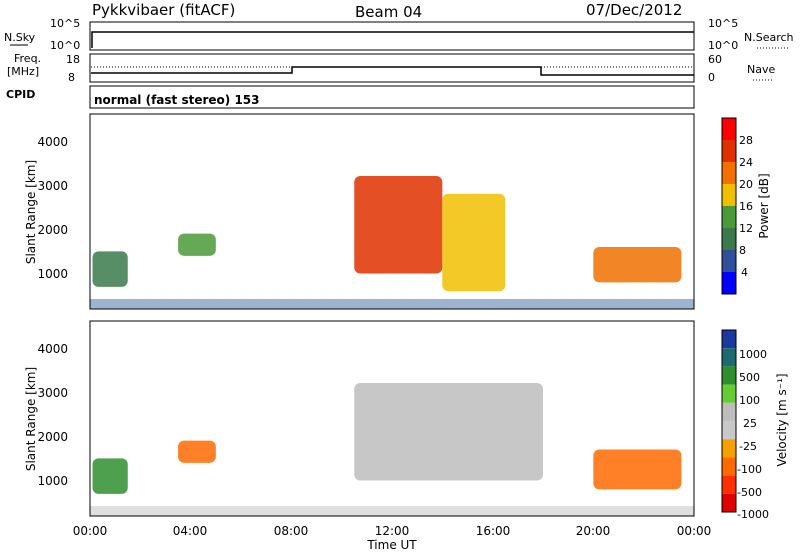  I want to click on power-colorbar-cells, so click(729, 206).